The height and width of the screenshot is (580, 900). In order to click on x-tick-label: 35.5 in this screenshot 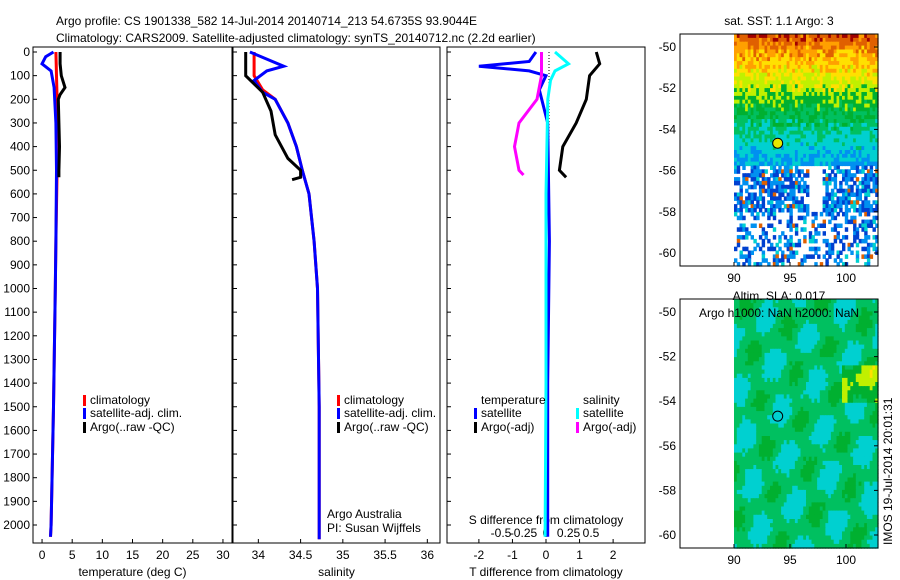, I will do `click(385, 555)`.